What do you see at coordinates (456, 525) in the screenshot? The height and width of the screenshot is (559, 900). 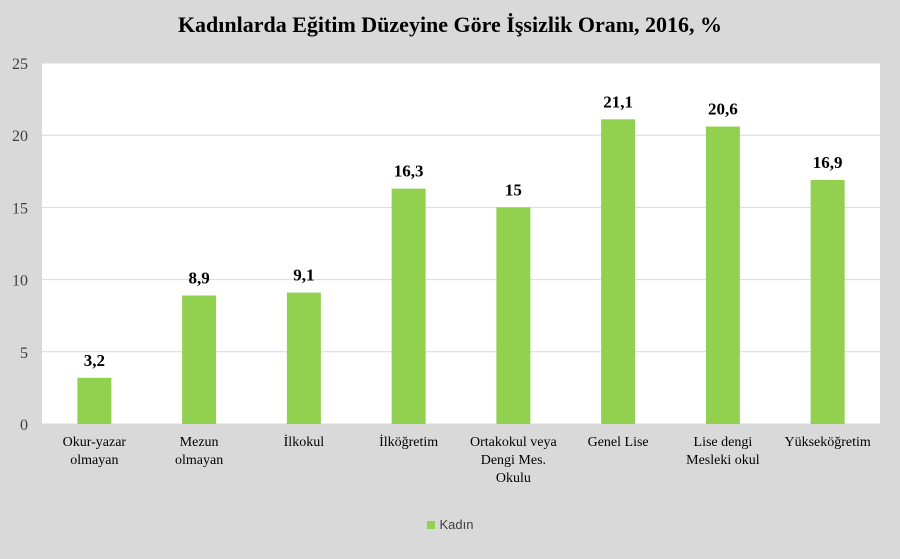 I see `legend-label: Kadın` at bounding box center [456, 525].